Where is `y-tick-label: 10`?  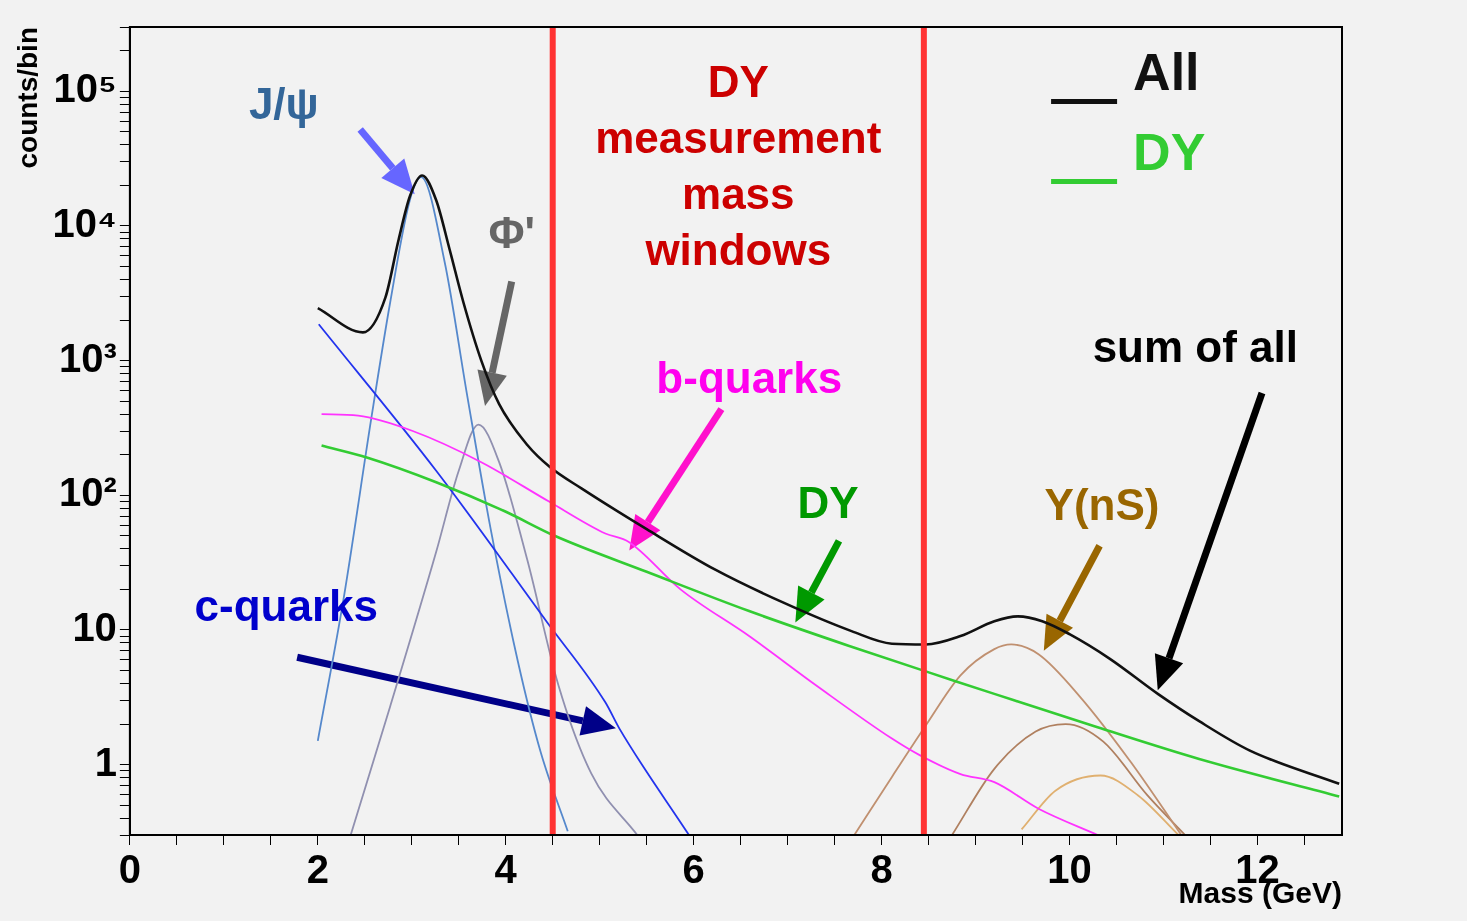
y-tick-label: 10 is located at coordinates (94, 626).